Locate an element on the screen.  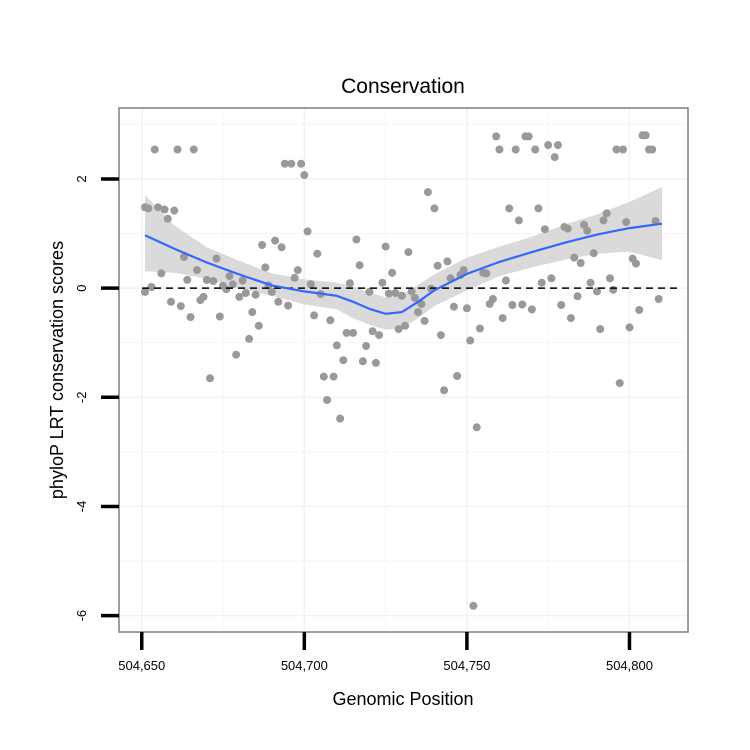
x-tick-label: 504,800 is located at coordinates (629, 665).